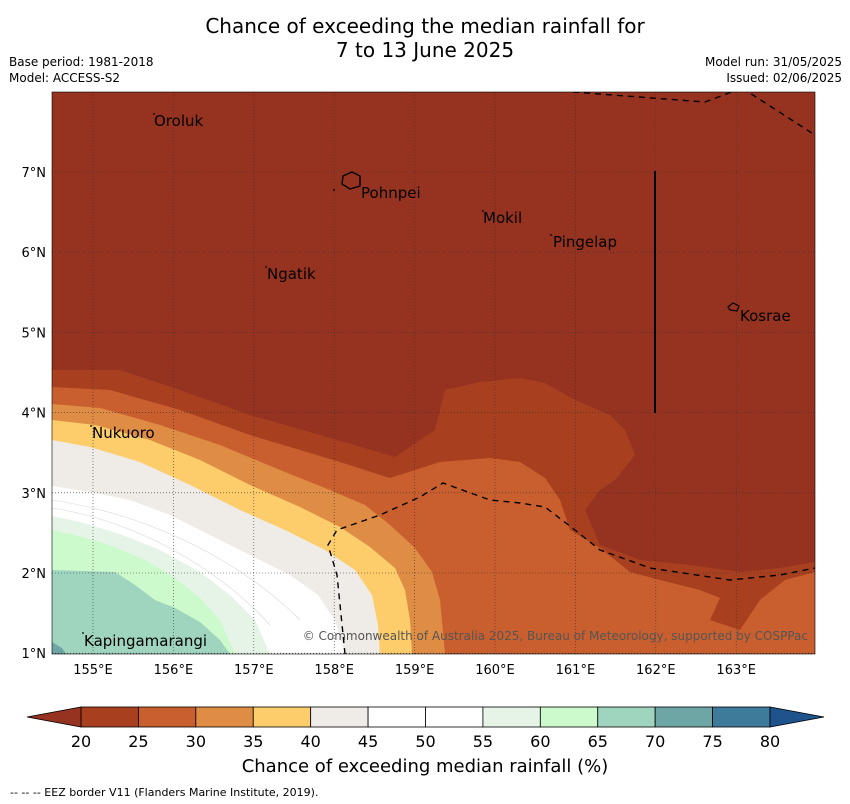 This screenshot has width=850, height=804. Describe the element at coordinates (34, 333) in the screenshot. I see `lat-tick-label: 5°N` at that location.